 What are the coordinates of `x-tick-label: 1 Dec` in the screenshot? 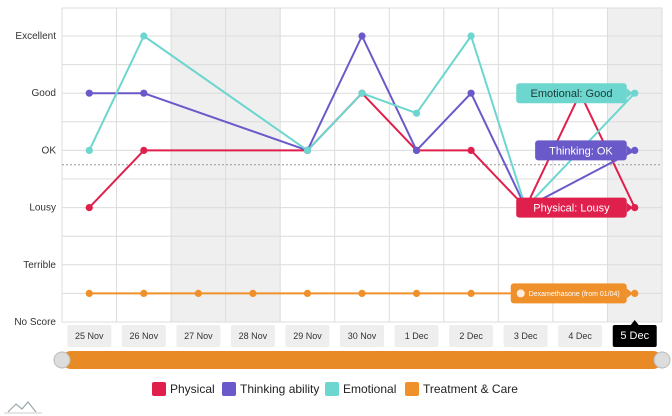 It's located at (417, 336).